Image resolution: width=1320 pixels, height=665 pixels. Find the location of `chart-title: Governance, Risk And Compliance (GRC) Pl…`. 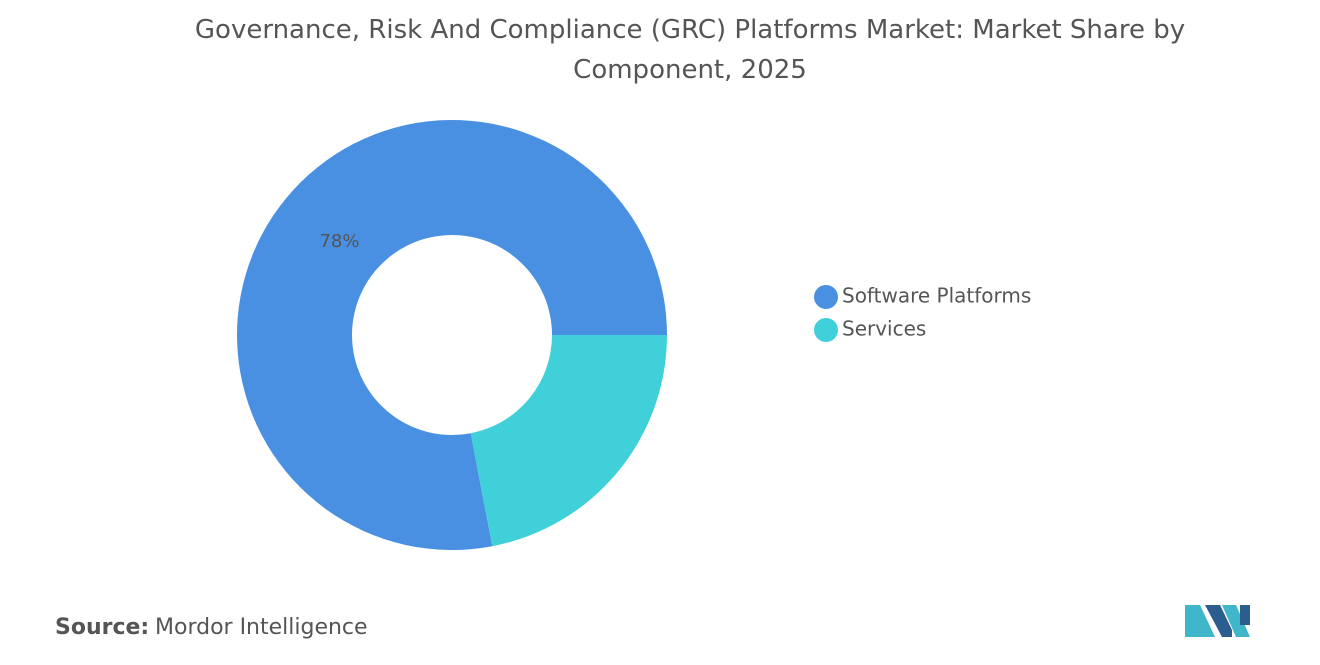

chart-title: Governance, Risk And Compliance (GRC) Pl… is located at coordinates (690, 50).